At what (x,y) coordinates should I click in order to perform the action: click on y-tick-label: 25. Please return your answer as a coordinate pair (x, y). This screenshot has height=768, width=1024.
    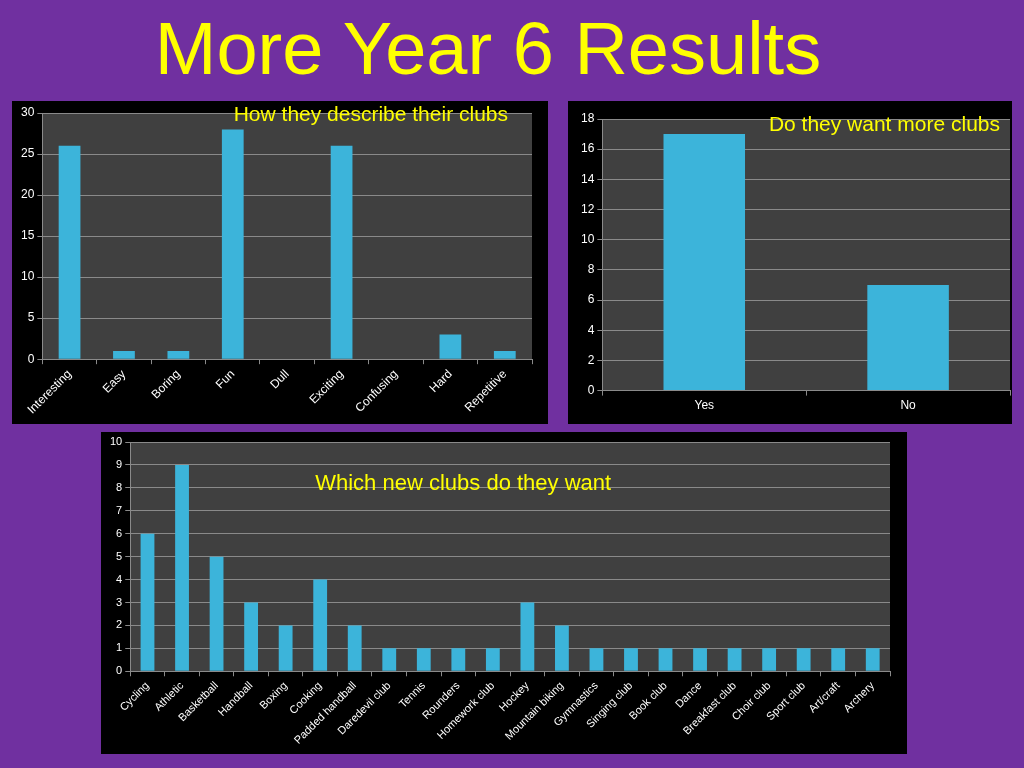
    Looking at the image, I should click on (27, 153).